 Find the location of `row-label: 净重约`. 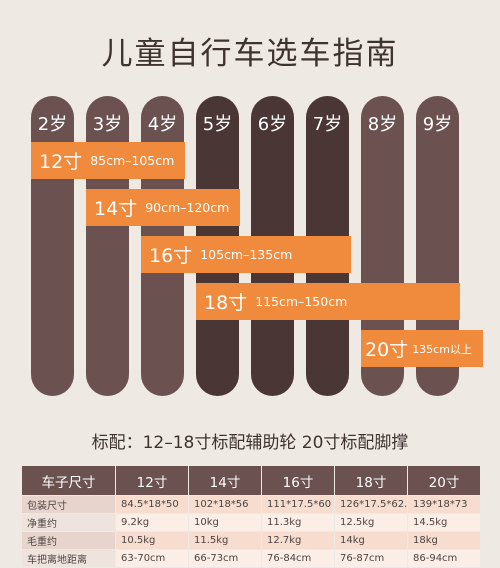

row-label: 净重约 is located at coordinates (68, 522).